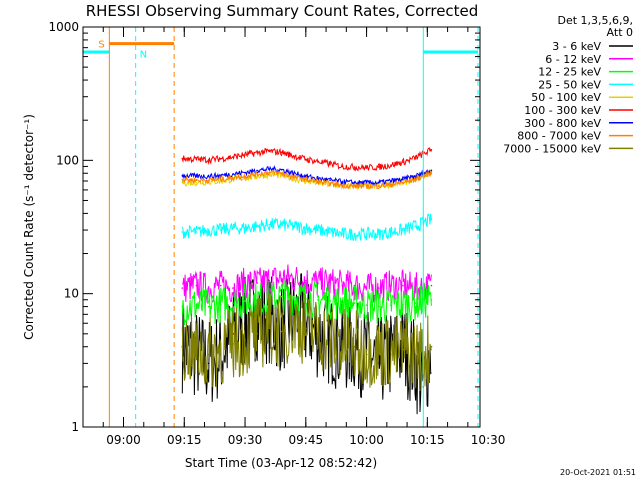 This screenshot has height=484, width=640. What do you see at coordinates (559, 136) in the screenshot?
I see `legend-label: 800 - 7000 keV` at bounding box center [559, 136].